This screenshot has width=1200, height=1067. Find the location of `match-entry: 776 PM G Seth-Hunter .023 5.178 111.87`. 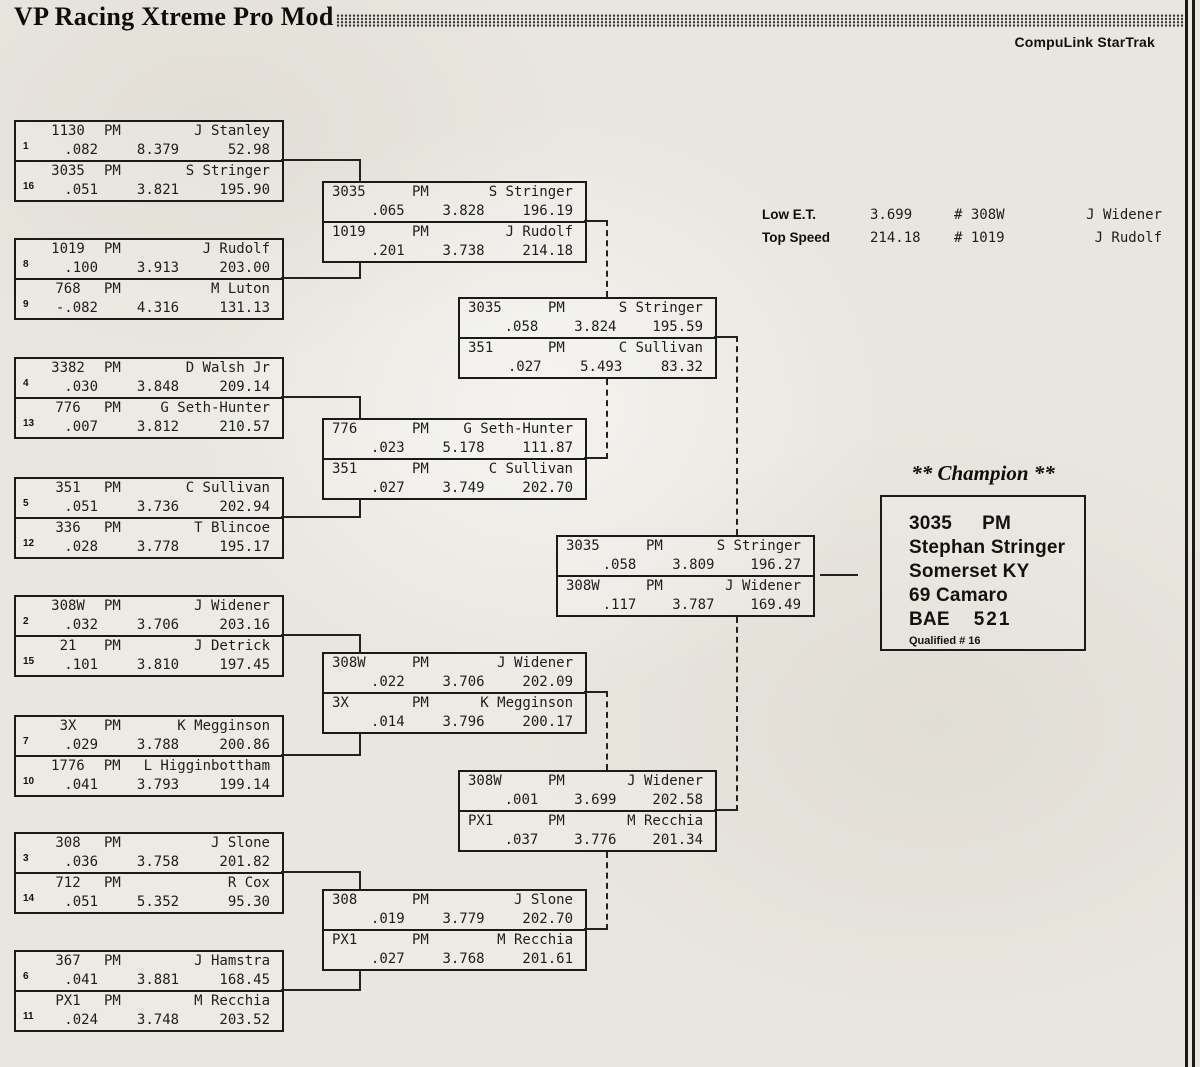

match-entry: 776 PM G Seth-Hunter .023 5.178 111.87 is located at coordinates (454, 439).